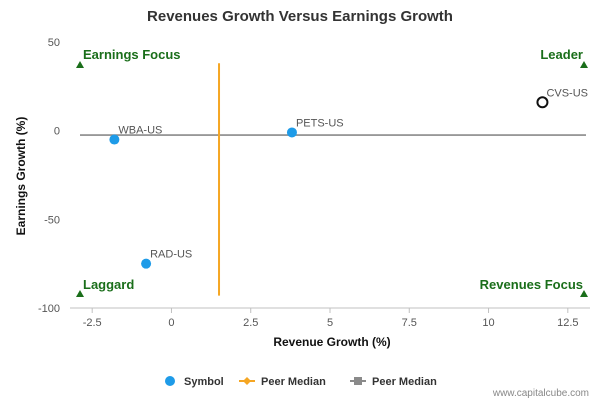  Describe the element at coordinates (114, 139) in the screenshot. I see `data-point-wba-us` at that location.